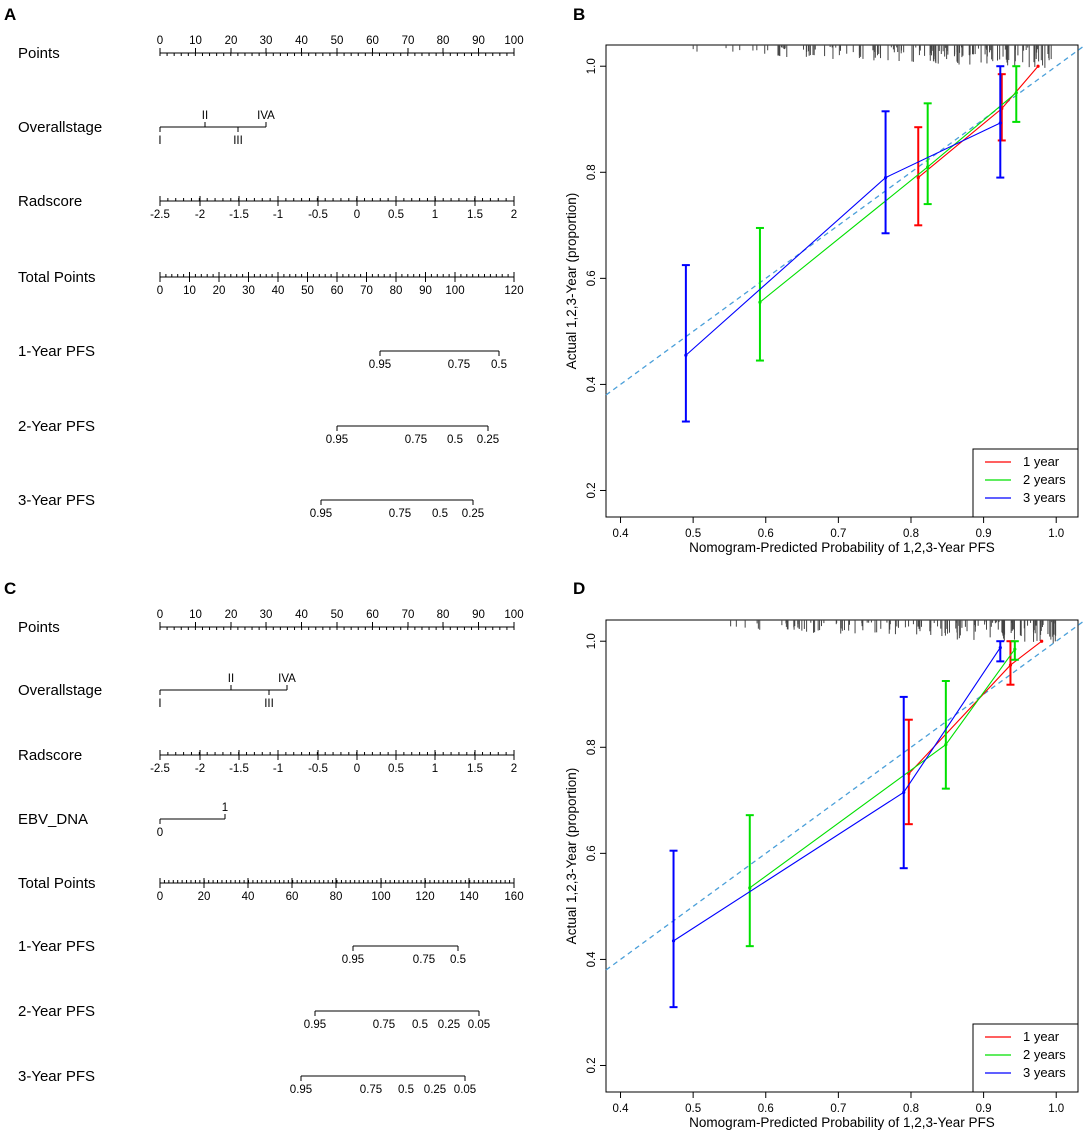  Describe the element at coordinates (271, 283) in the screenshot. I see `nomogram-row: Total Points 0 10 20 30 40 50 60 70 80 90 100 120` at that location.